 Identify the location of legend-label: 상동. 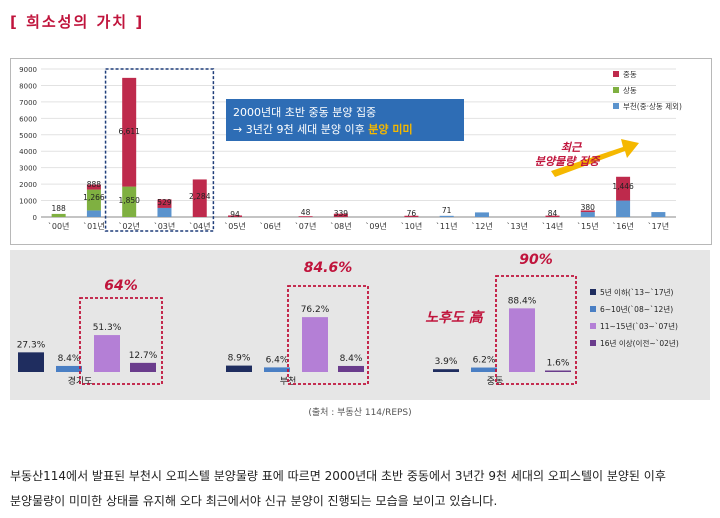
(630, 90).